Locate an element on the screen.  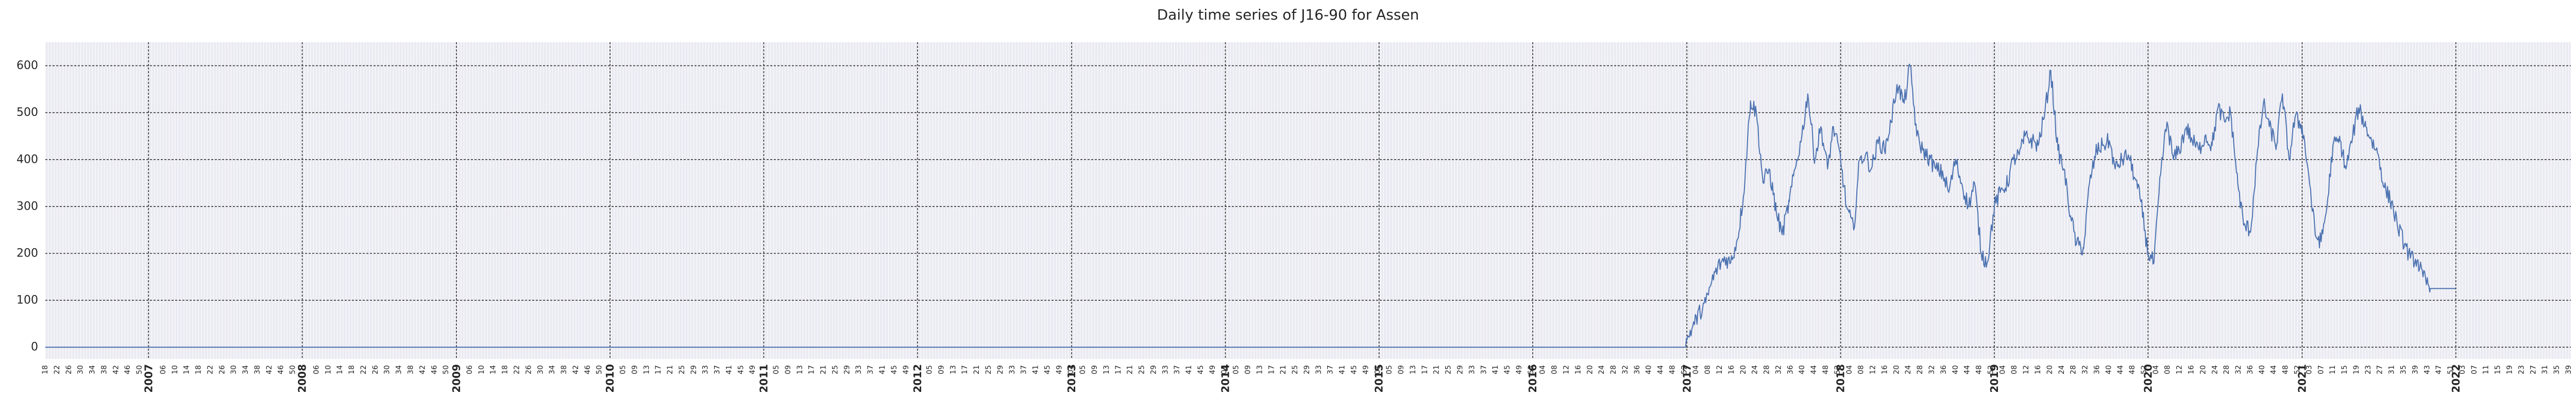
week-tick-label: 03 is located at coordinates (2309, 369).